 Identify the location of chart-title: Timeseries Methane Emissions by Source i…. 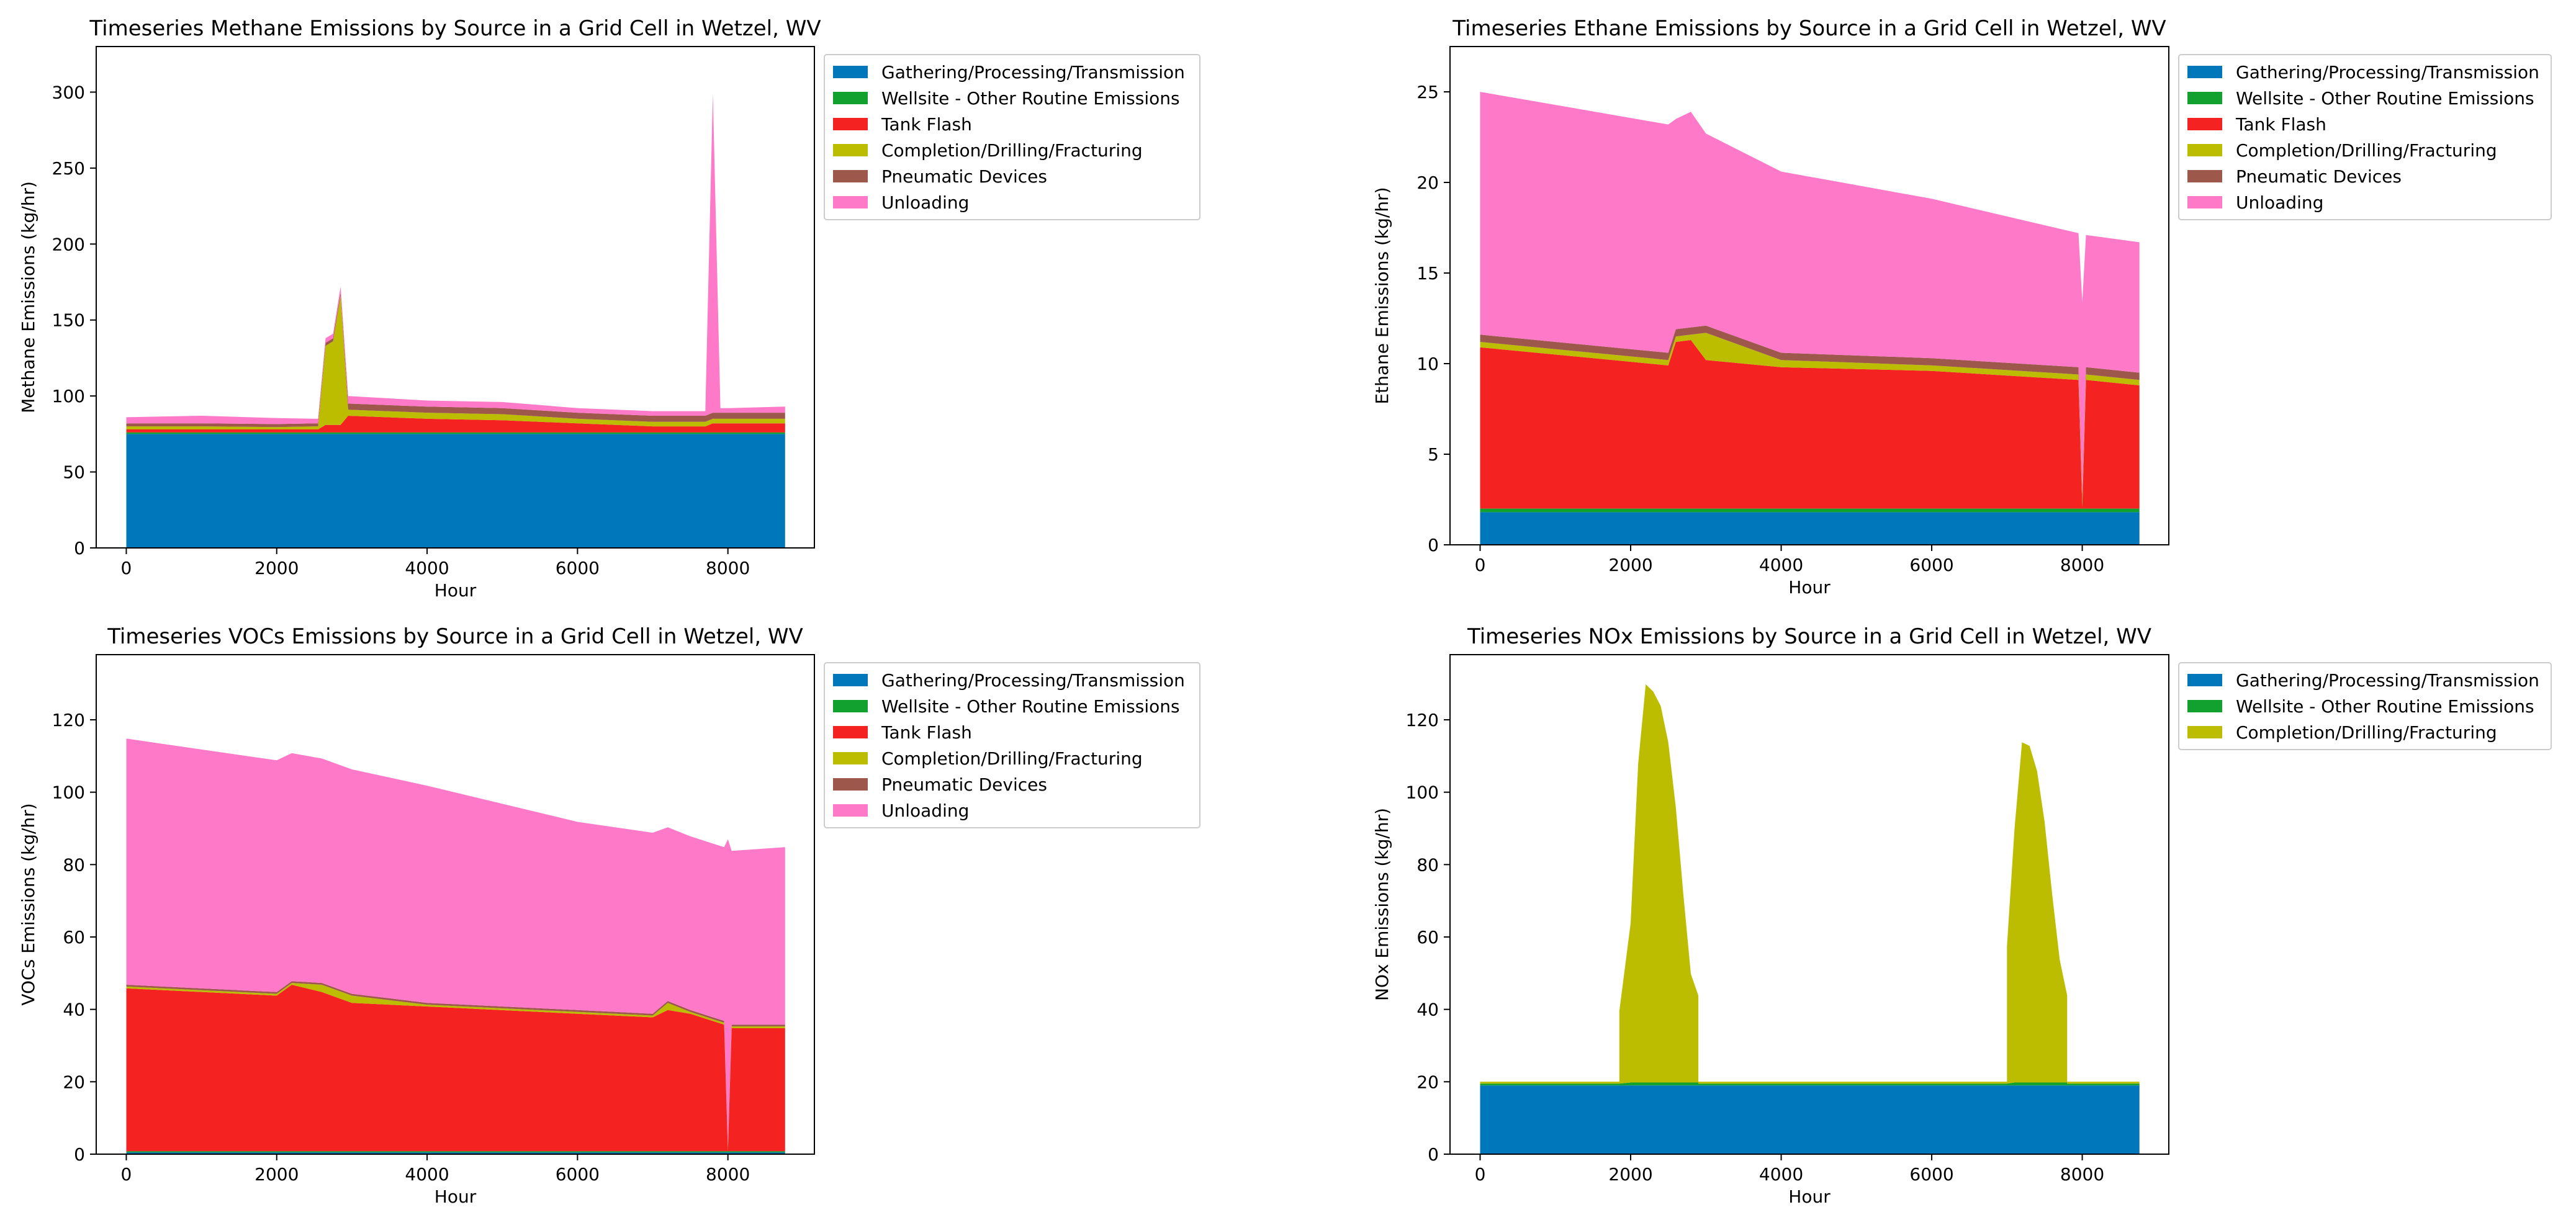
(455, 28).